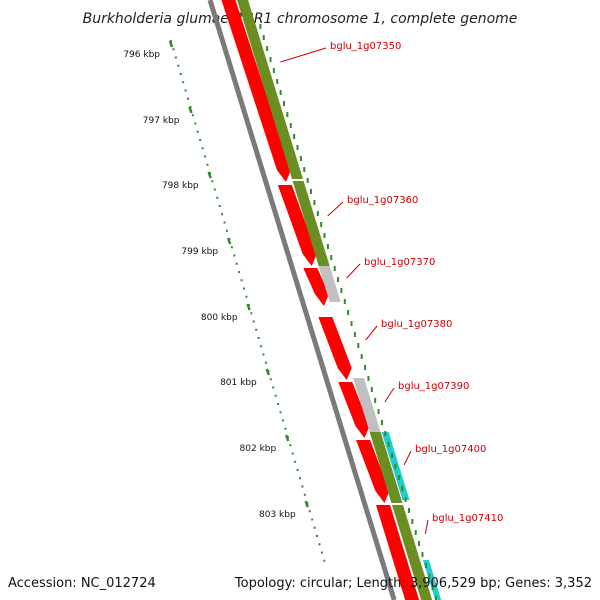  What do you see at coordinates (467, 518) in the screenshot?
I see `gene-label: bglu_1g07410` at bounding box center [467, 518].